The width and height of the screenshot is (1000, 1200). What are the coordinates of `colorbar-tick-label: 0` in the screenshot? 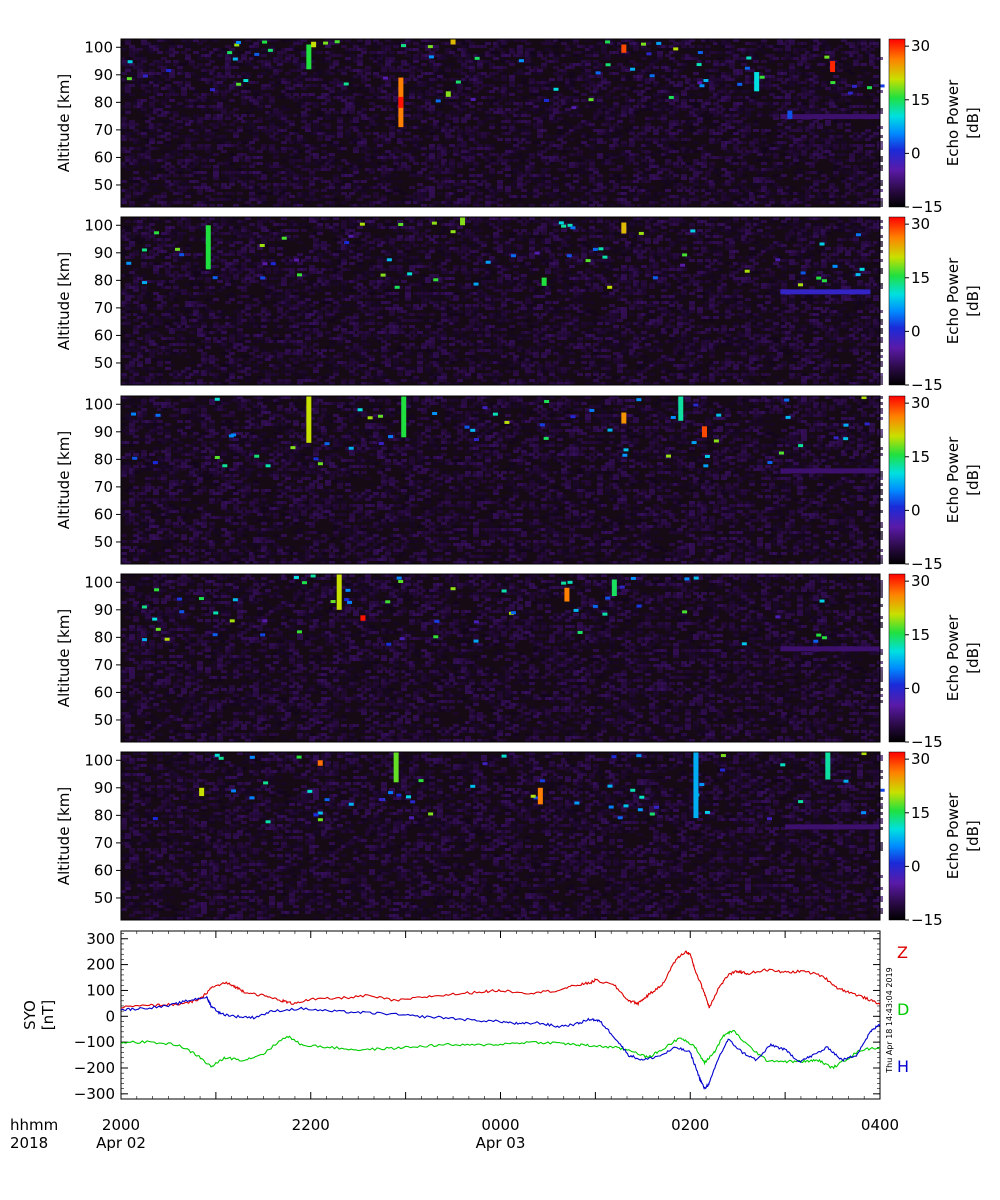 It's located at (916, 688).